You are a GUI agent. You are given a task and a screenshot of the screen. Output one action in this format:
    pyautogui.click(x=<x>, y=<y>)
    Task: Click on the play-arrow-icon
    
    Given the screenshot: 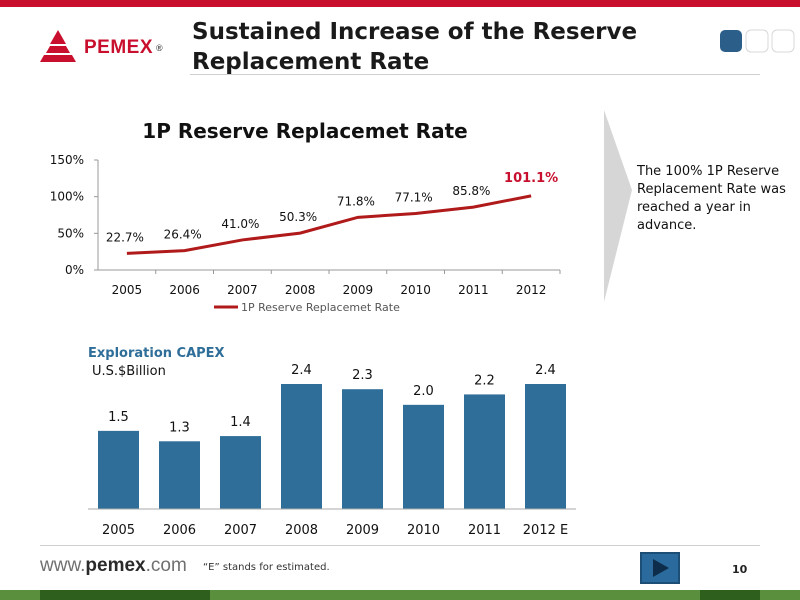 What is the action you would take?
    pyautogui.click(x=661, y=568)
    